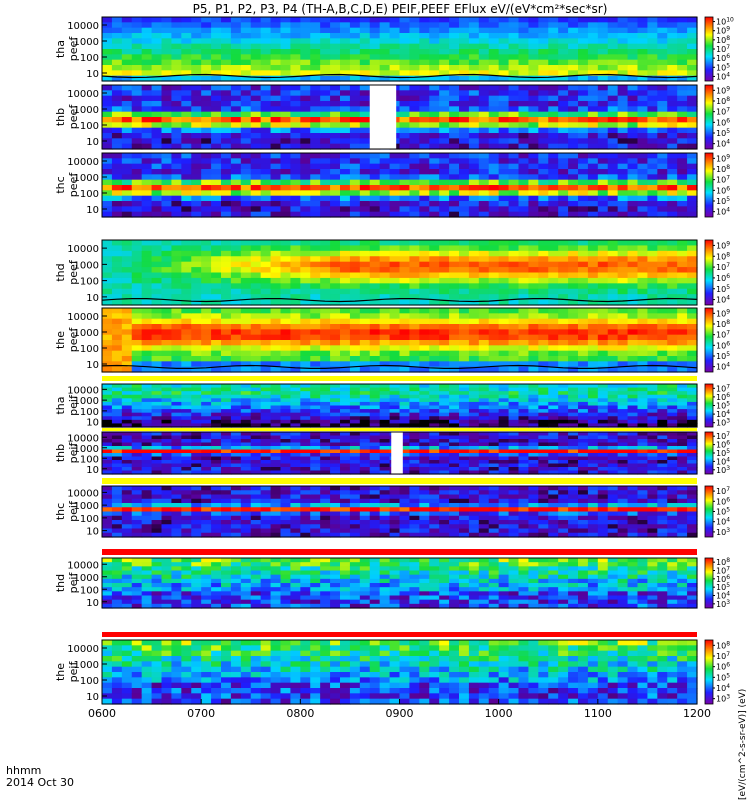 The image size is (750, 800). I want to click on colorbar-tick-label: 108, so click(723, 256).